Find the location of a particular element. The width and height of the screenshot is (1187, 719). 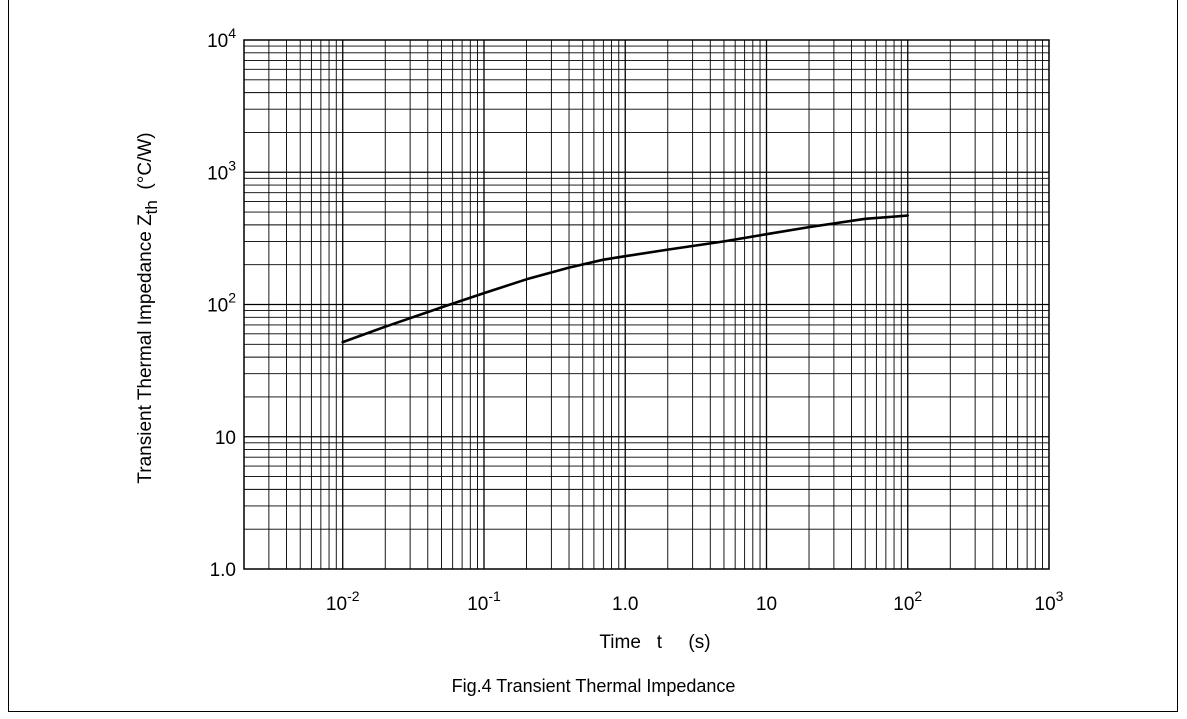

y-tick-label: 10² is located at coordinates (221, 303).